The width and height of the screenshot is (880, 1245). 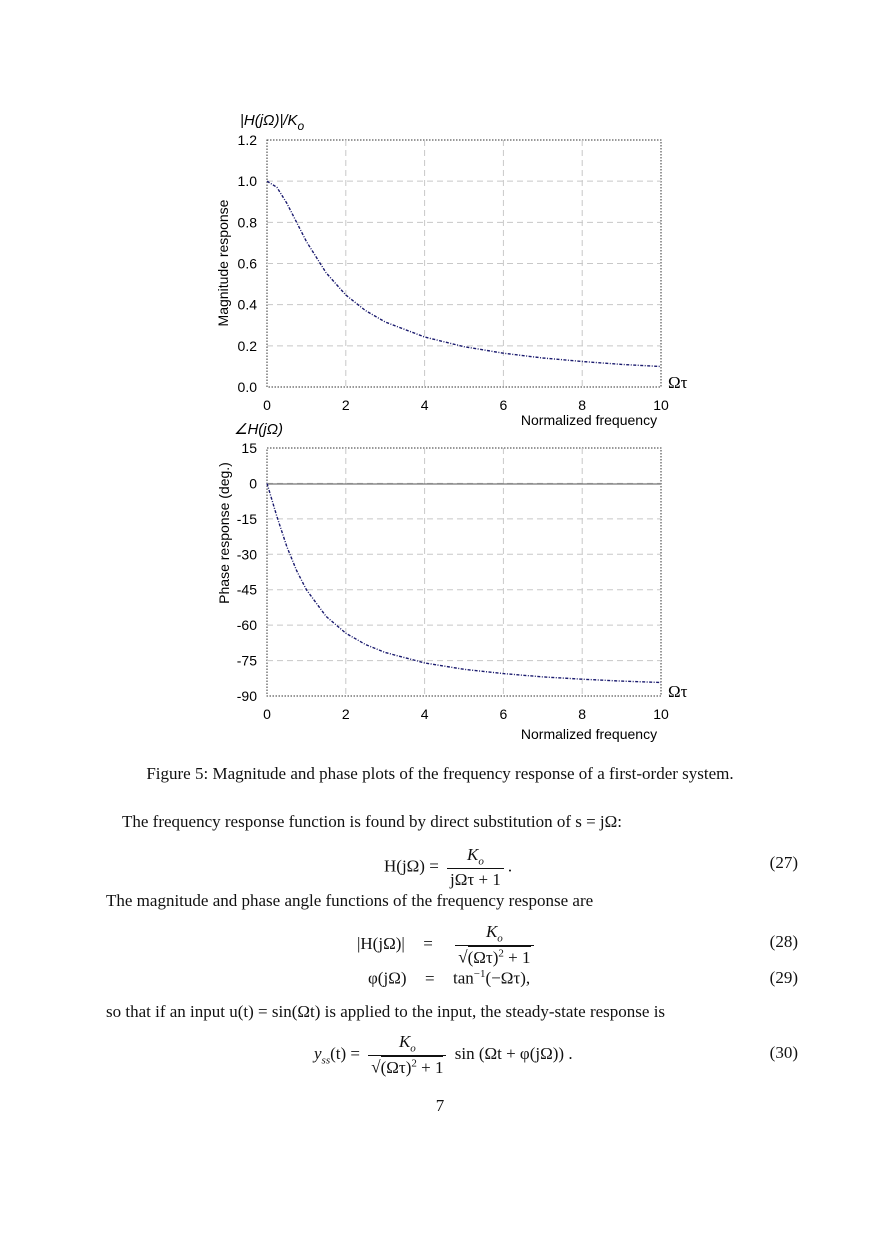 I want to click on magnitude-x-label: Normalized frequency, so click(x=589, y=420).